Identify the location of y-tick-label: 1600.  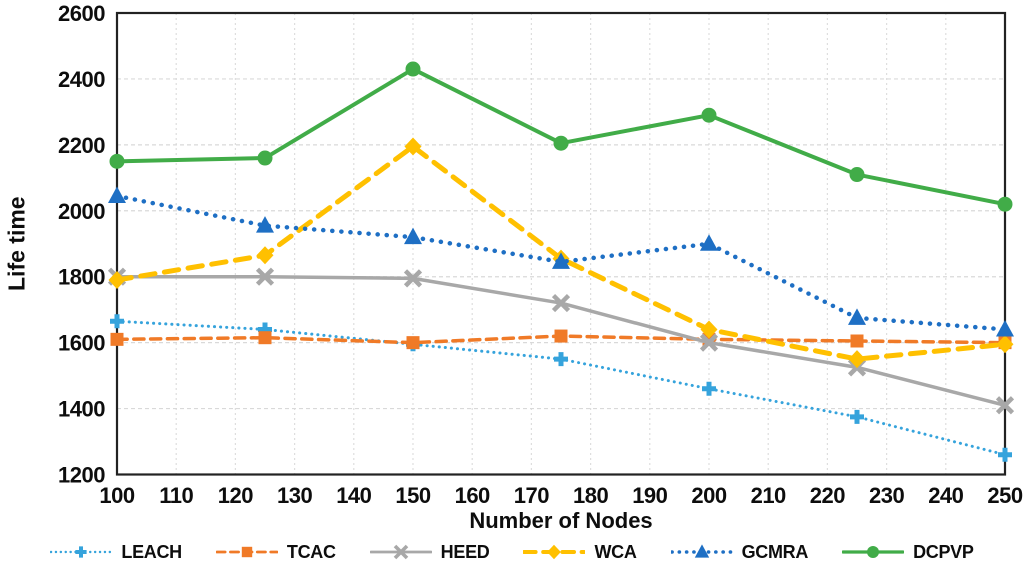
(81, 343).